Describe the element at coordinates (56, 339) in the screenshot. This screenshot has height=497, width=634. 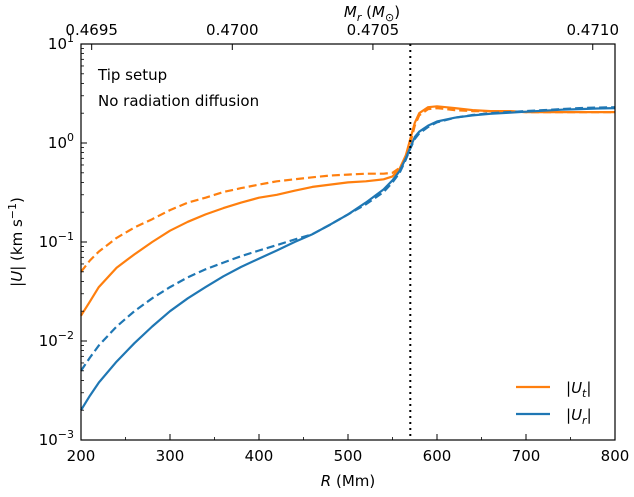
I see `y-tick-label: 10⁻²` at that location.